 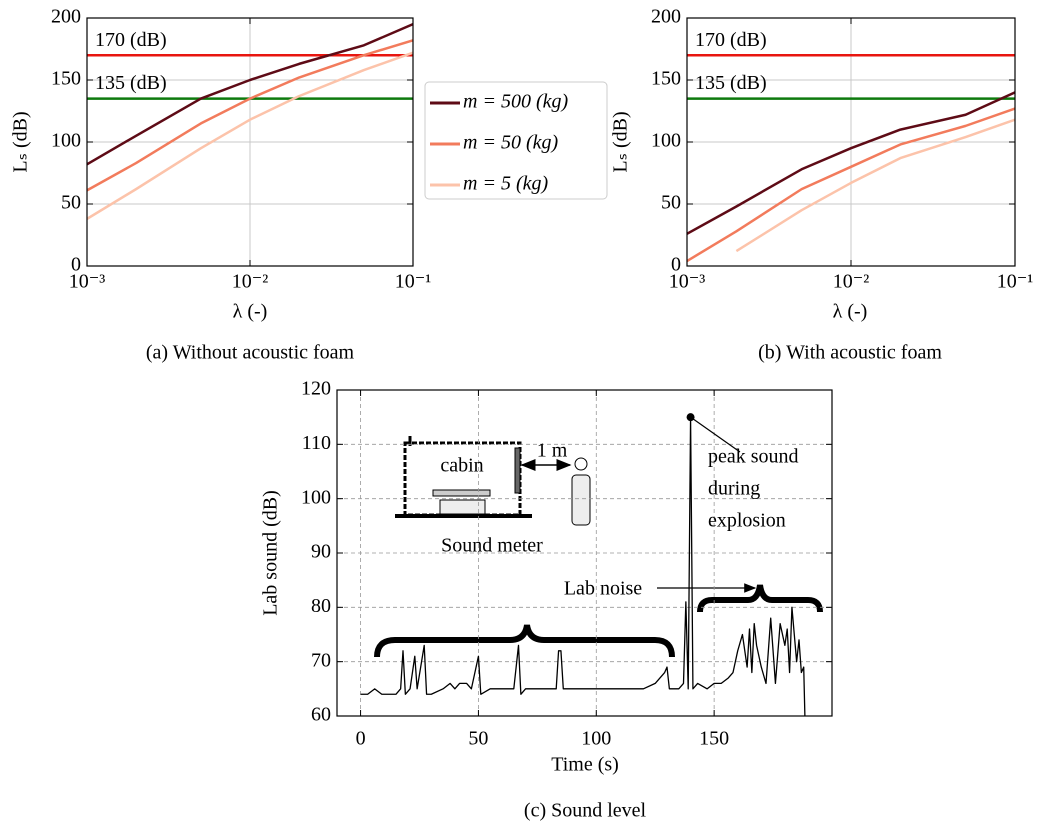 What do you see at coordinates (690, 417) in the screenshot?
I see `peak-marker` at bounding box center [690, 417].